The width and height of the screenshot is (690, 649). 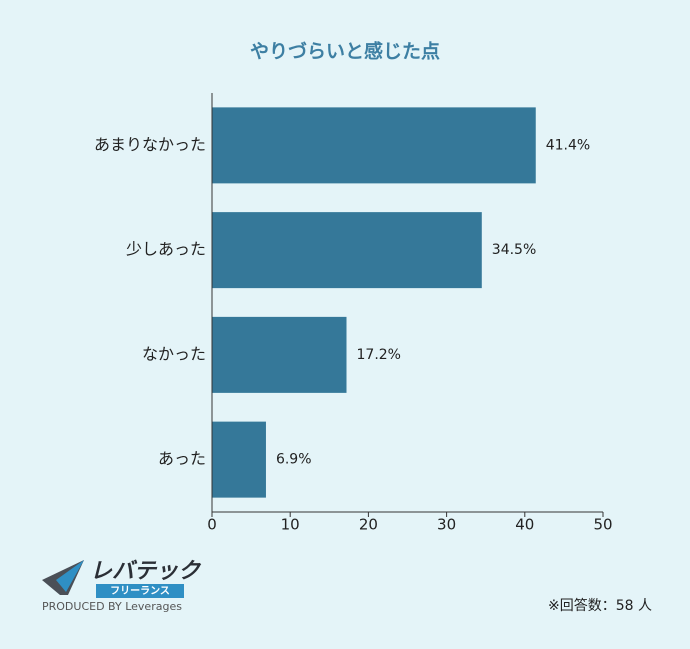 What do you see at coordinates (112, 606) in the screenshot?
I see `logo-credit: PRODUCED BY Leverages` at bounding box center [112, 606].